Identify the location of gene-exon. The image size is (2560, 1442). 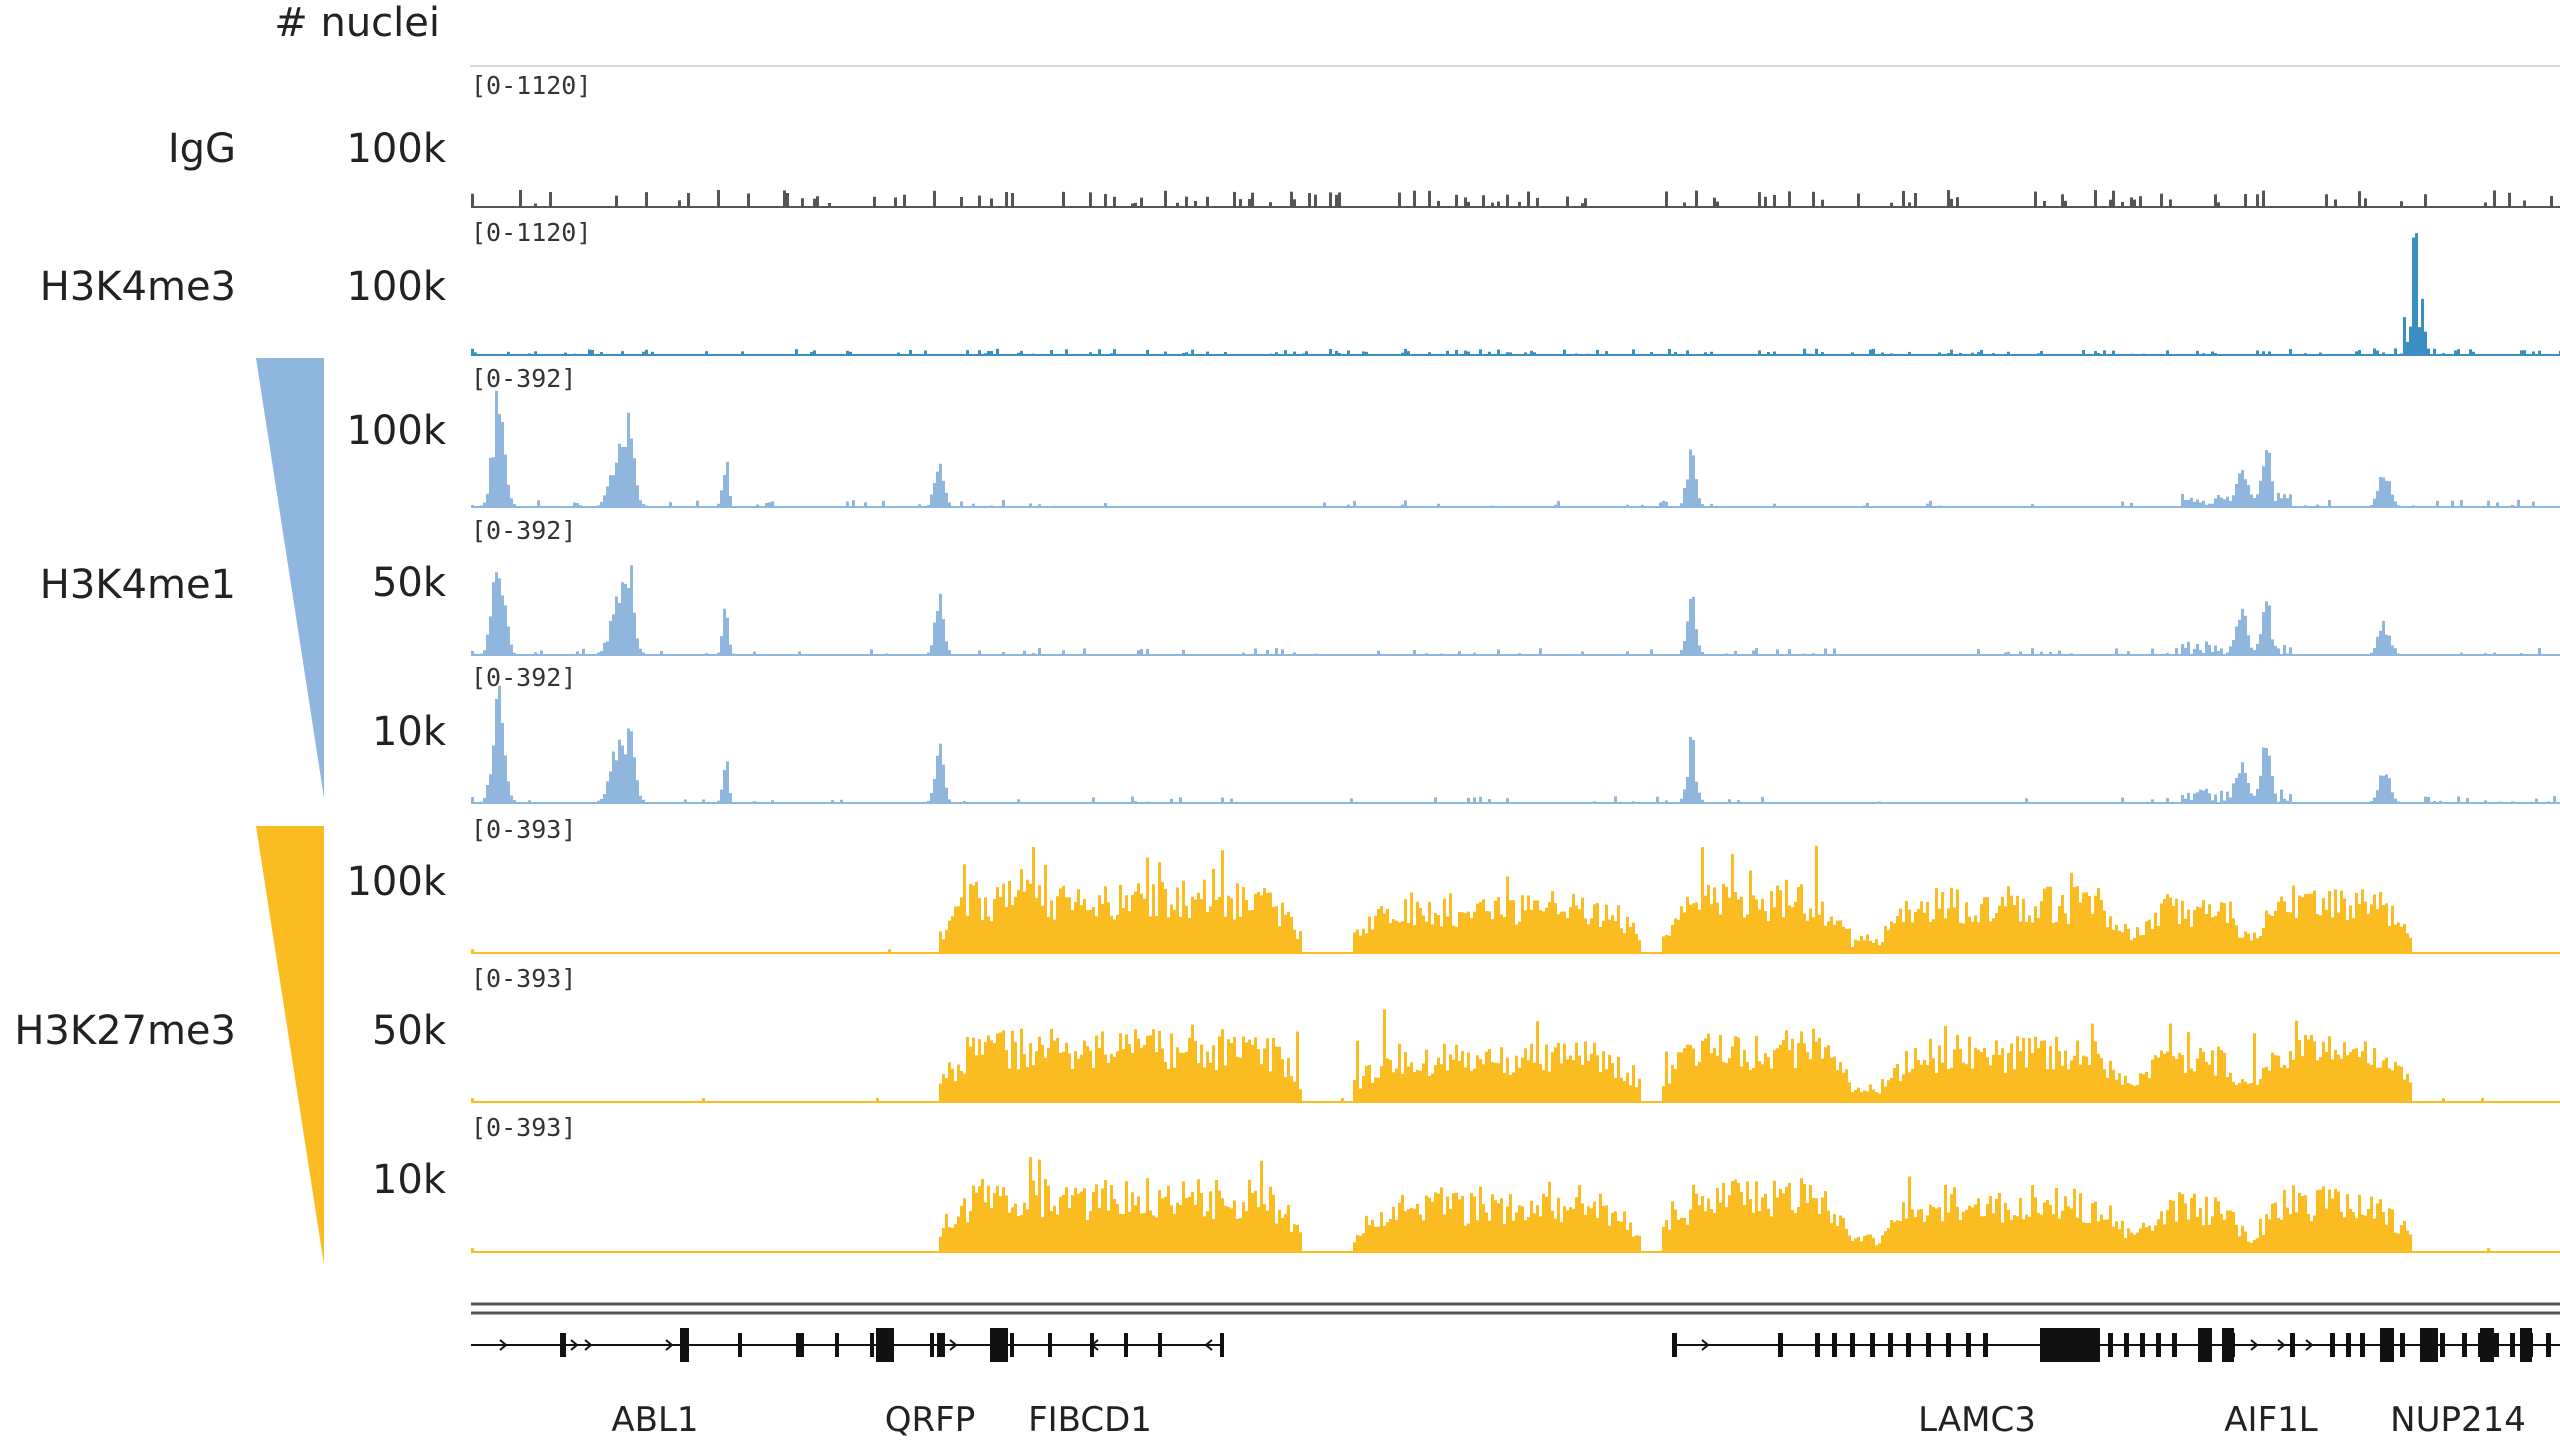
(1890, 1345).